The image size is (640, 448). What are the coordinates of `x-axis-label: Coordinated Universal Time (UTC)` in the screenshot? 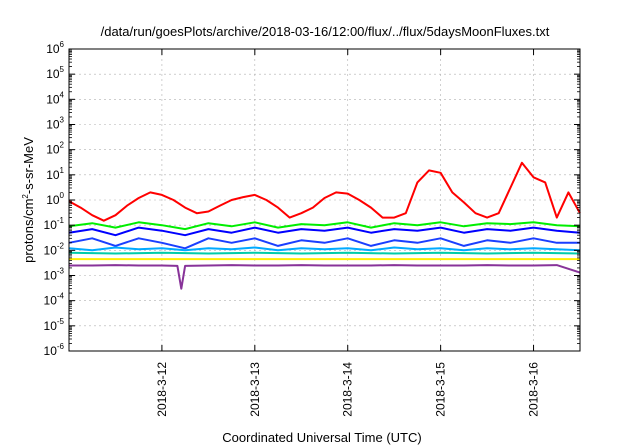 It's located at (321, 437).